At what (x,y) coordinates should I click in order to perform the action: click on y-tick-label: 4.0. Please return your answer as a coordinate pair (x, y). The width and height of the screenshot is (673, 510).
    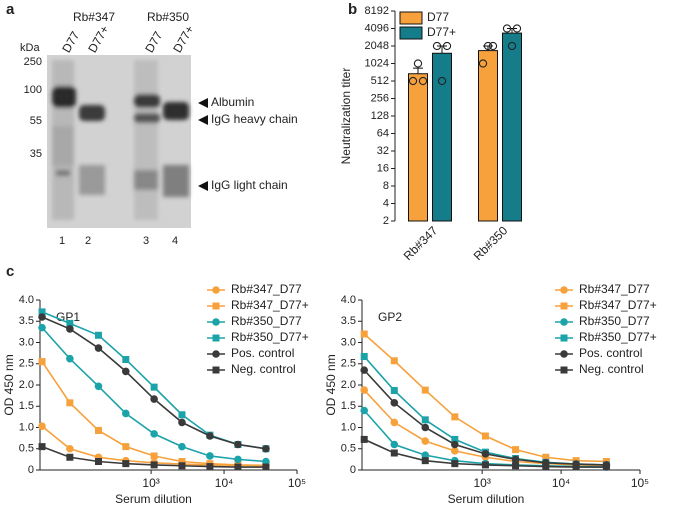
    Looking at the image, I should click on (26, 300).